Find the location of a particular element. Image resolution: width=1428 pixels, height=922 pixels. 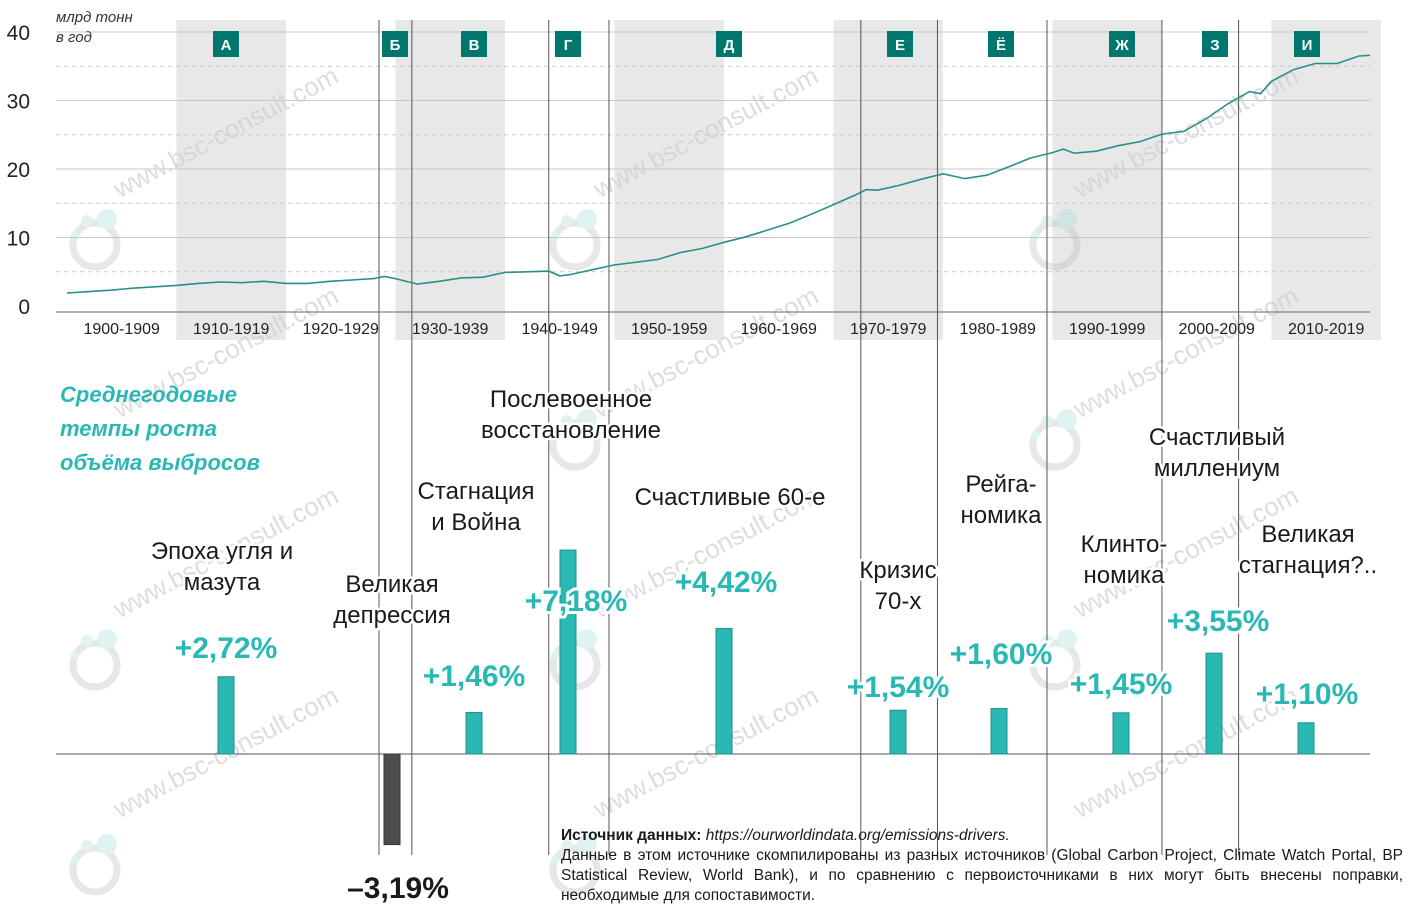

period-badge-7: Ё is located at coordinates (1001, 44).